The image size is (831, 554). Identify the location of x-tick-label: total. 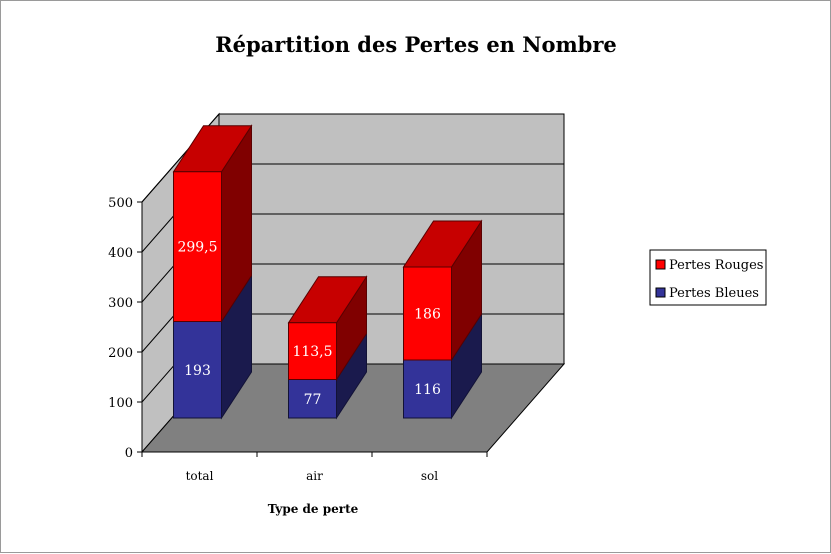
(200, 476).